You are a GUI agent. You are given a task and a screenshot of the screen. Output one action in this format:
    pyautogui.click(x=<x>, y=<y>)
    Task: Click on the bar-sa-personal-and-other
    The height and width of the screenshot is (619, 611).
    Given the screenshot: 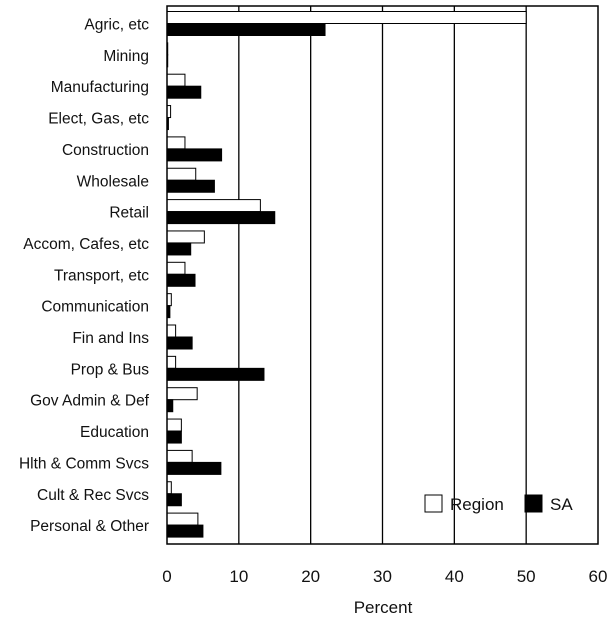 What is the action you would take?
    pyautogui.click(x=185, y=531)
    